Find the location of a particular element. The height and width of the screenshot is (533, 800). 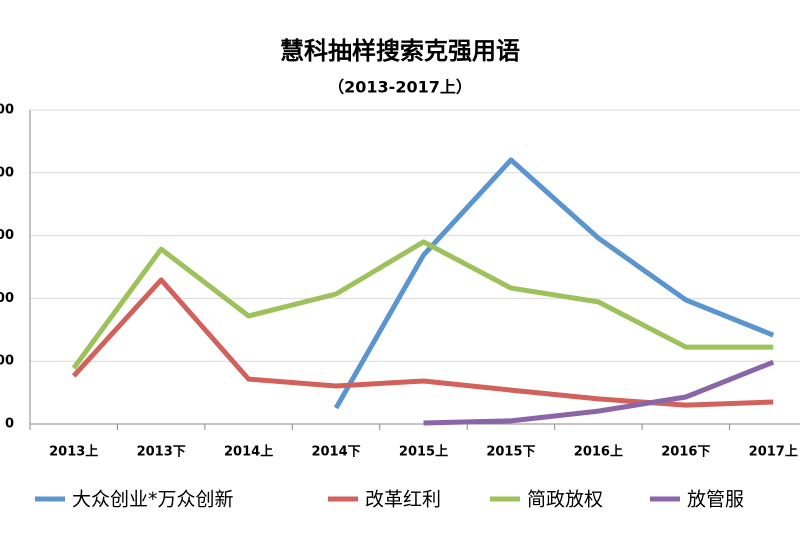

legend-label: 放管服 is located at coordinates (715, 500).